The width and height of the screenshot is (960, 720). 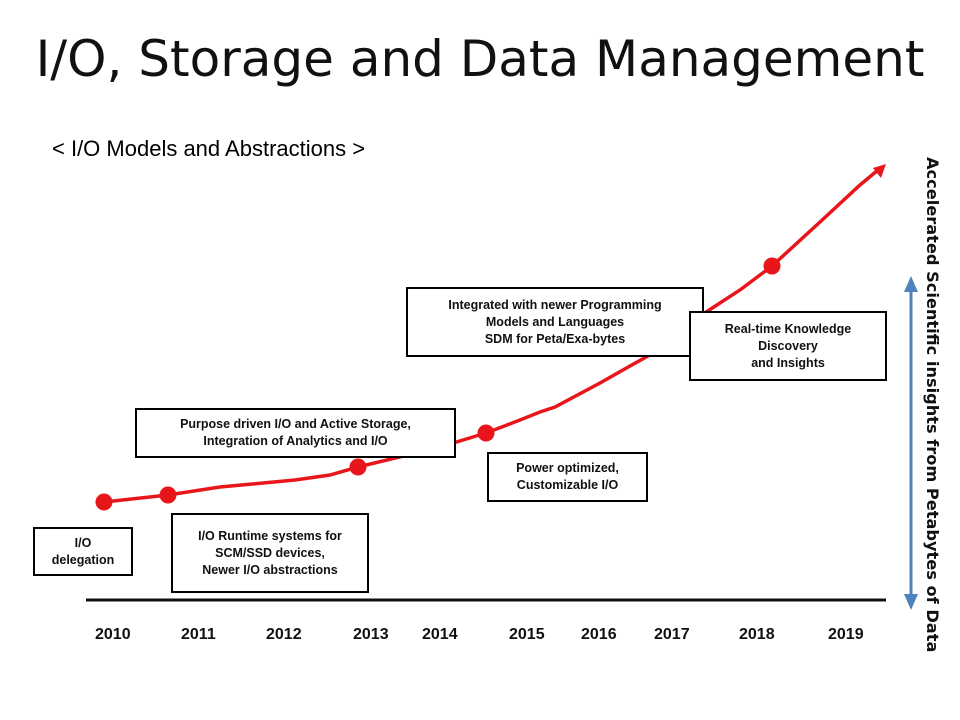 What do you see at coordinates (599, 634) in the screenshot?
I see `year-label: 2016` at bounding box center [599, 634].